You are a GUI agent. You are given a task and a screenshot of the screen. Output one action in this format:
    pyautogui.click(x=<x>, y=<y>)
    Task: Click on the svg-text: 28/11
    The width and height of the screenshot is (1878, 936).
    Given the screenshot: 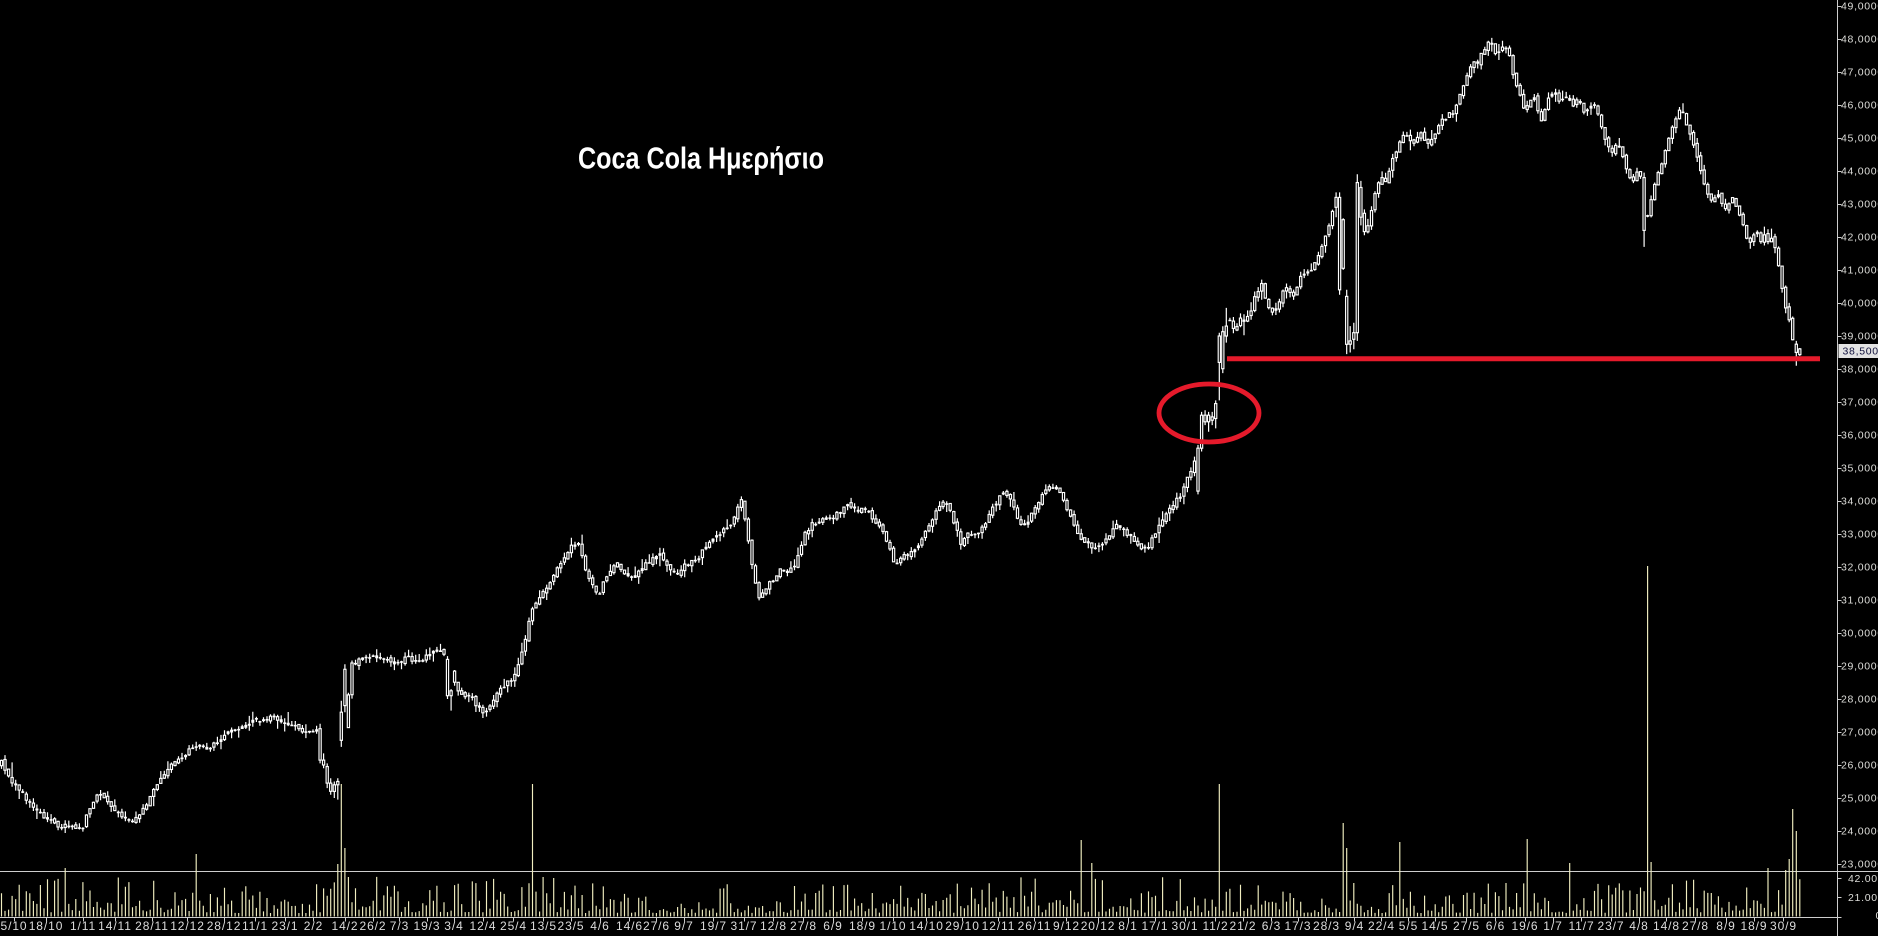 What is the action you would take?
    pyautogui.click(x=152, y=926)
    